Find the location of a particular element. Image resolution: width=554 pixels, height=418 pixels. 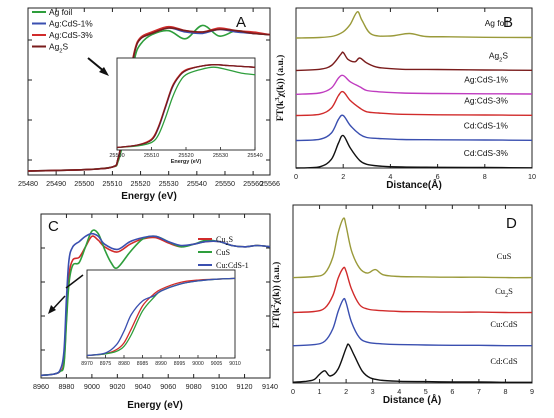

panel-b-x-tick-label: 4 is located at coordinates (390, 176).